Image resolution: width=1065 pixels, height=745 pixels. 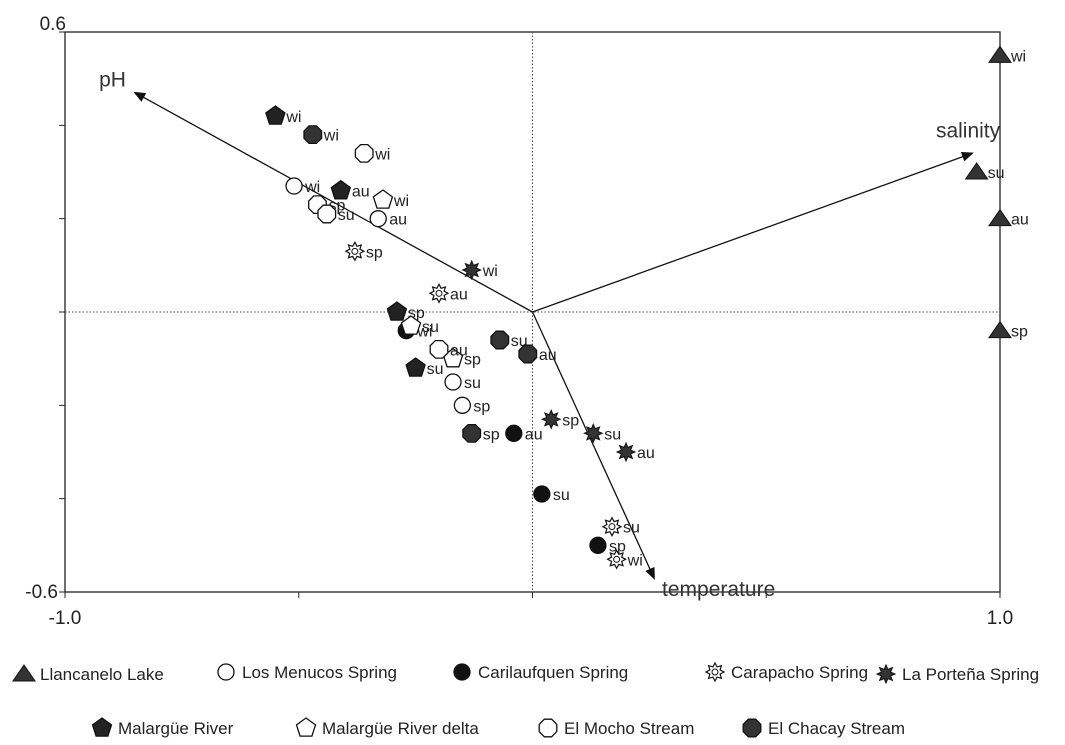 What do you see at coordinates (799, 672) in the screenshot?
I see `legend-label: Carapacho Spring` at bounding box center [799, 672].